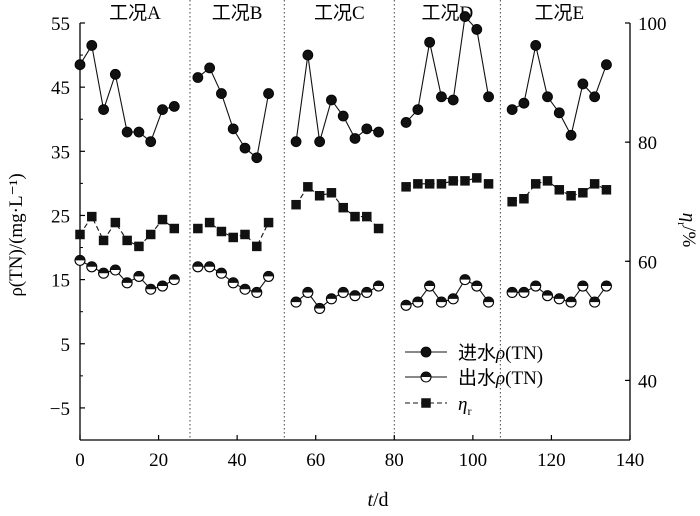 This screenshot has height=516, width=700. What do you see at coordinates (16, 234) in the screenshot?
I see `y-axis-left-label: ρ(TN)/(mg·L⁻¹)` at bounding box center [16, 234].